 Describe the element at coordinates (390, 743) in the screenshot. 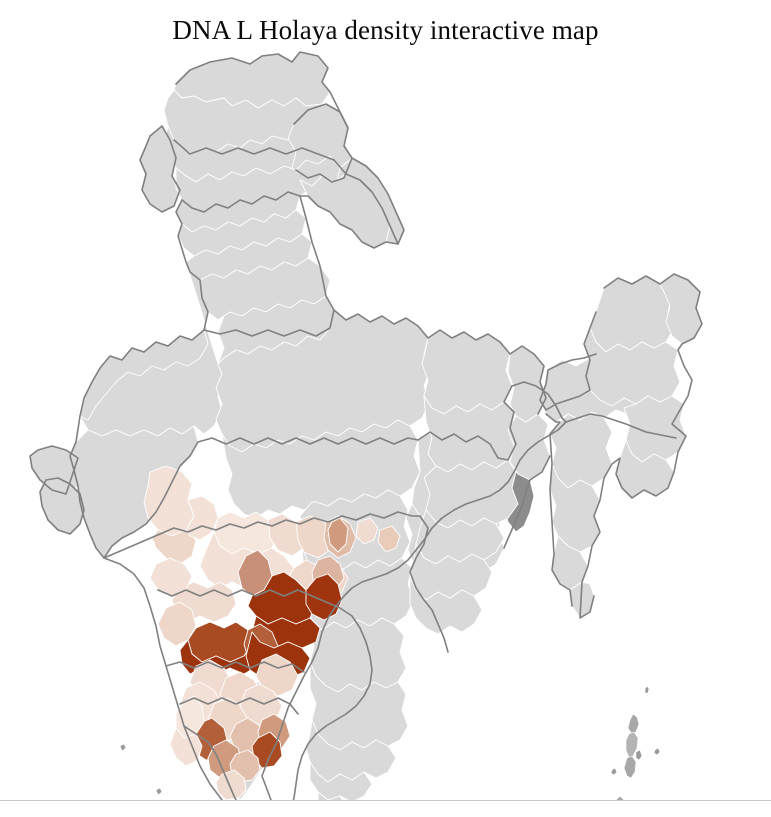

I see `islands-layer` at that location.